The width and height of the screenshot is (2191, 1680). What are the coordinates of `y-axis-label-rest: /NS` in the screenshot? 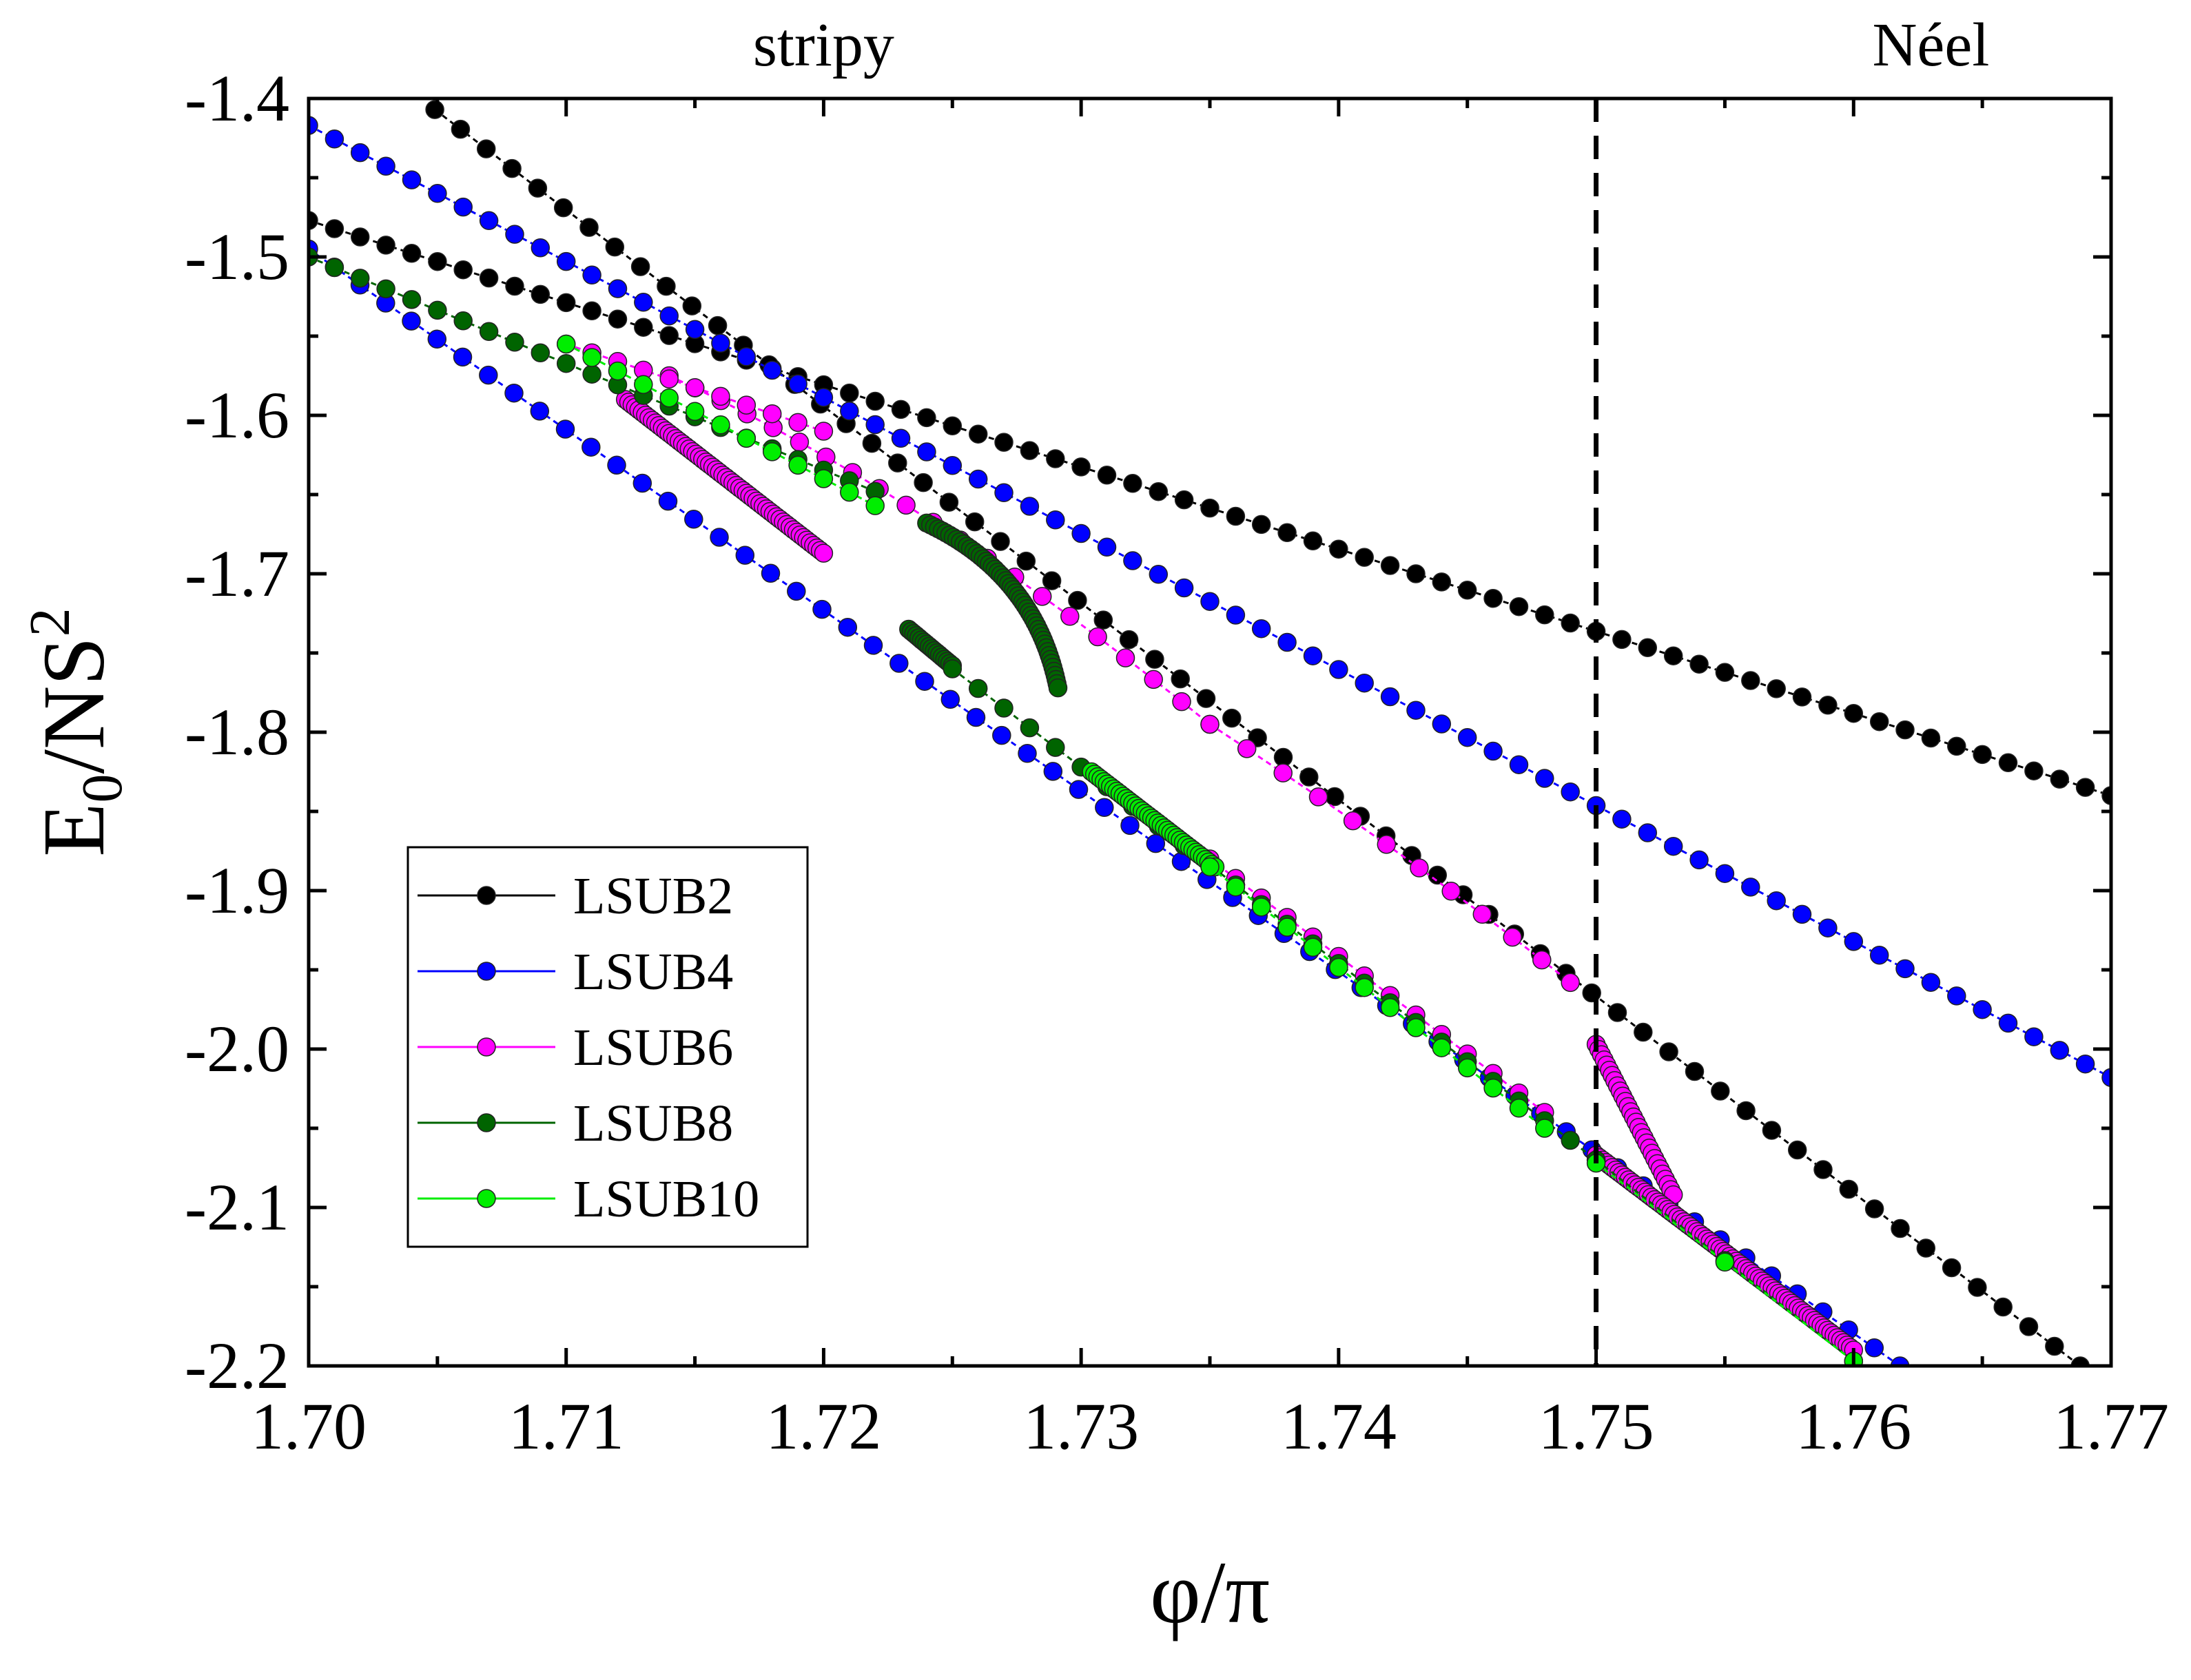 It's located at (74, 705).